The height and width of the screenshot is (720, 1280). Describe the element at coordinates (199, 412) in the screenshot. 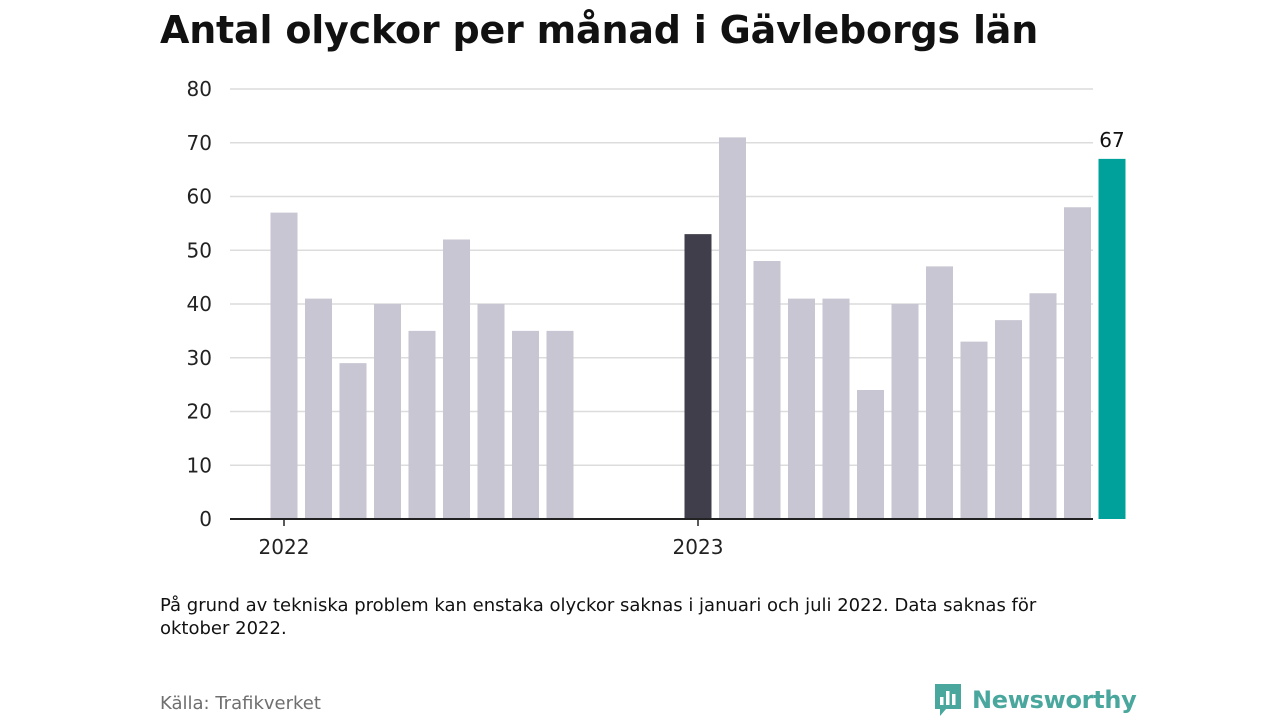

I see `y-tick-label: 20` at that location.